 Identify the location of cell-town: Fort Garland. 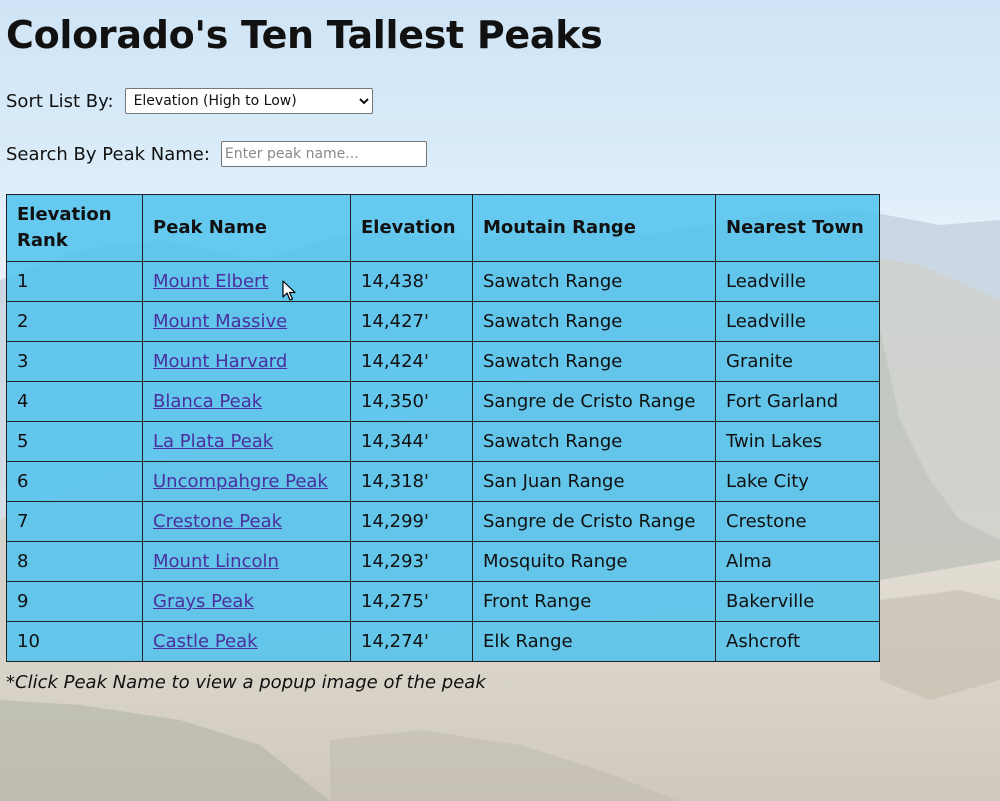
(797, 401).